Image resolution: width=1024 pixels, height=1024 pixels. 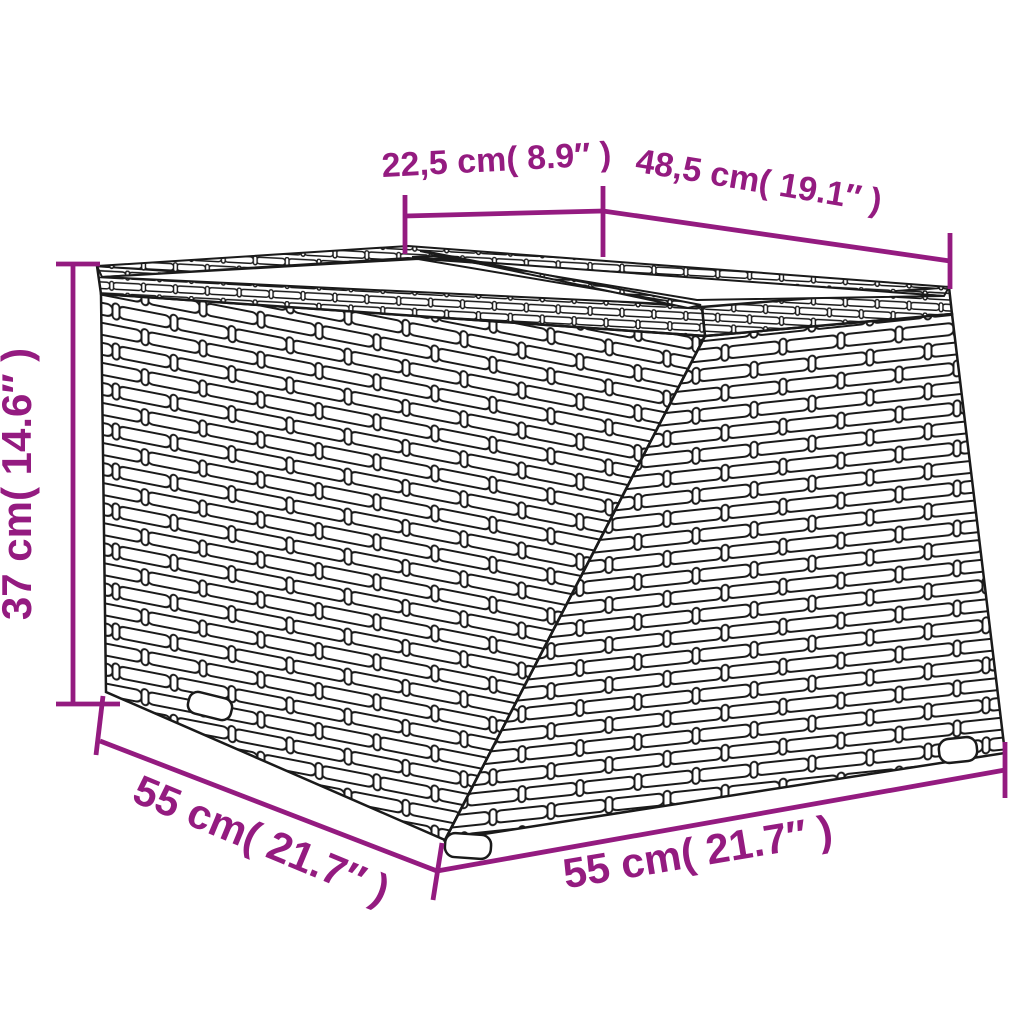 What do you see at coordinates (958, 750) in the screenshot?
I see `table-foot-right` at bounding box center [958, 750].